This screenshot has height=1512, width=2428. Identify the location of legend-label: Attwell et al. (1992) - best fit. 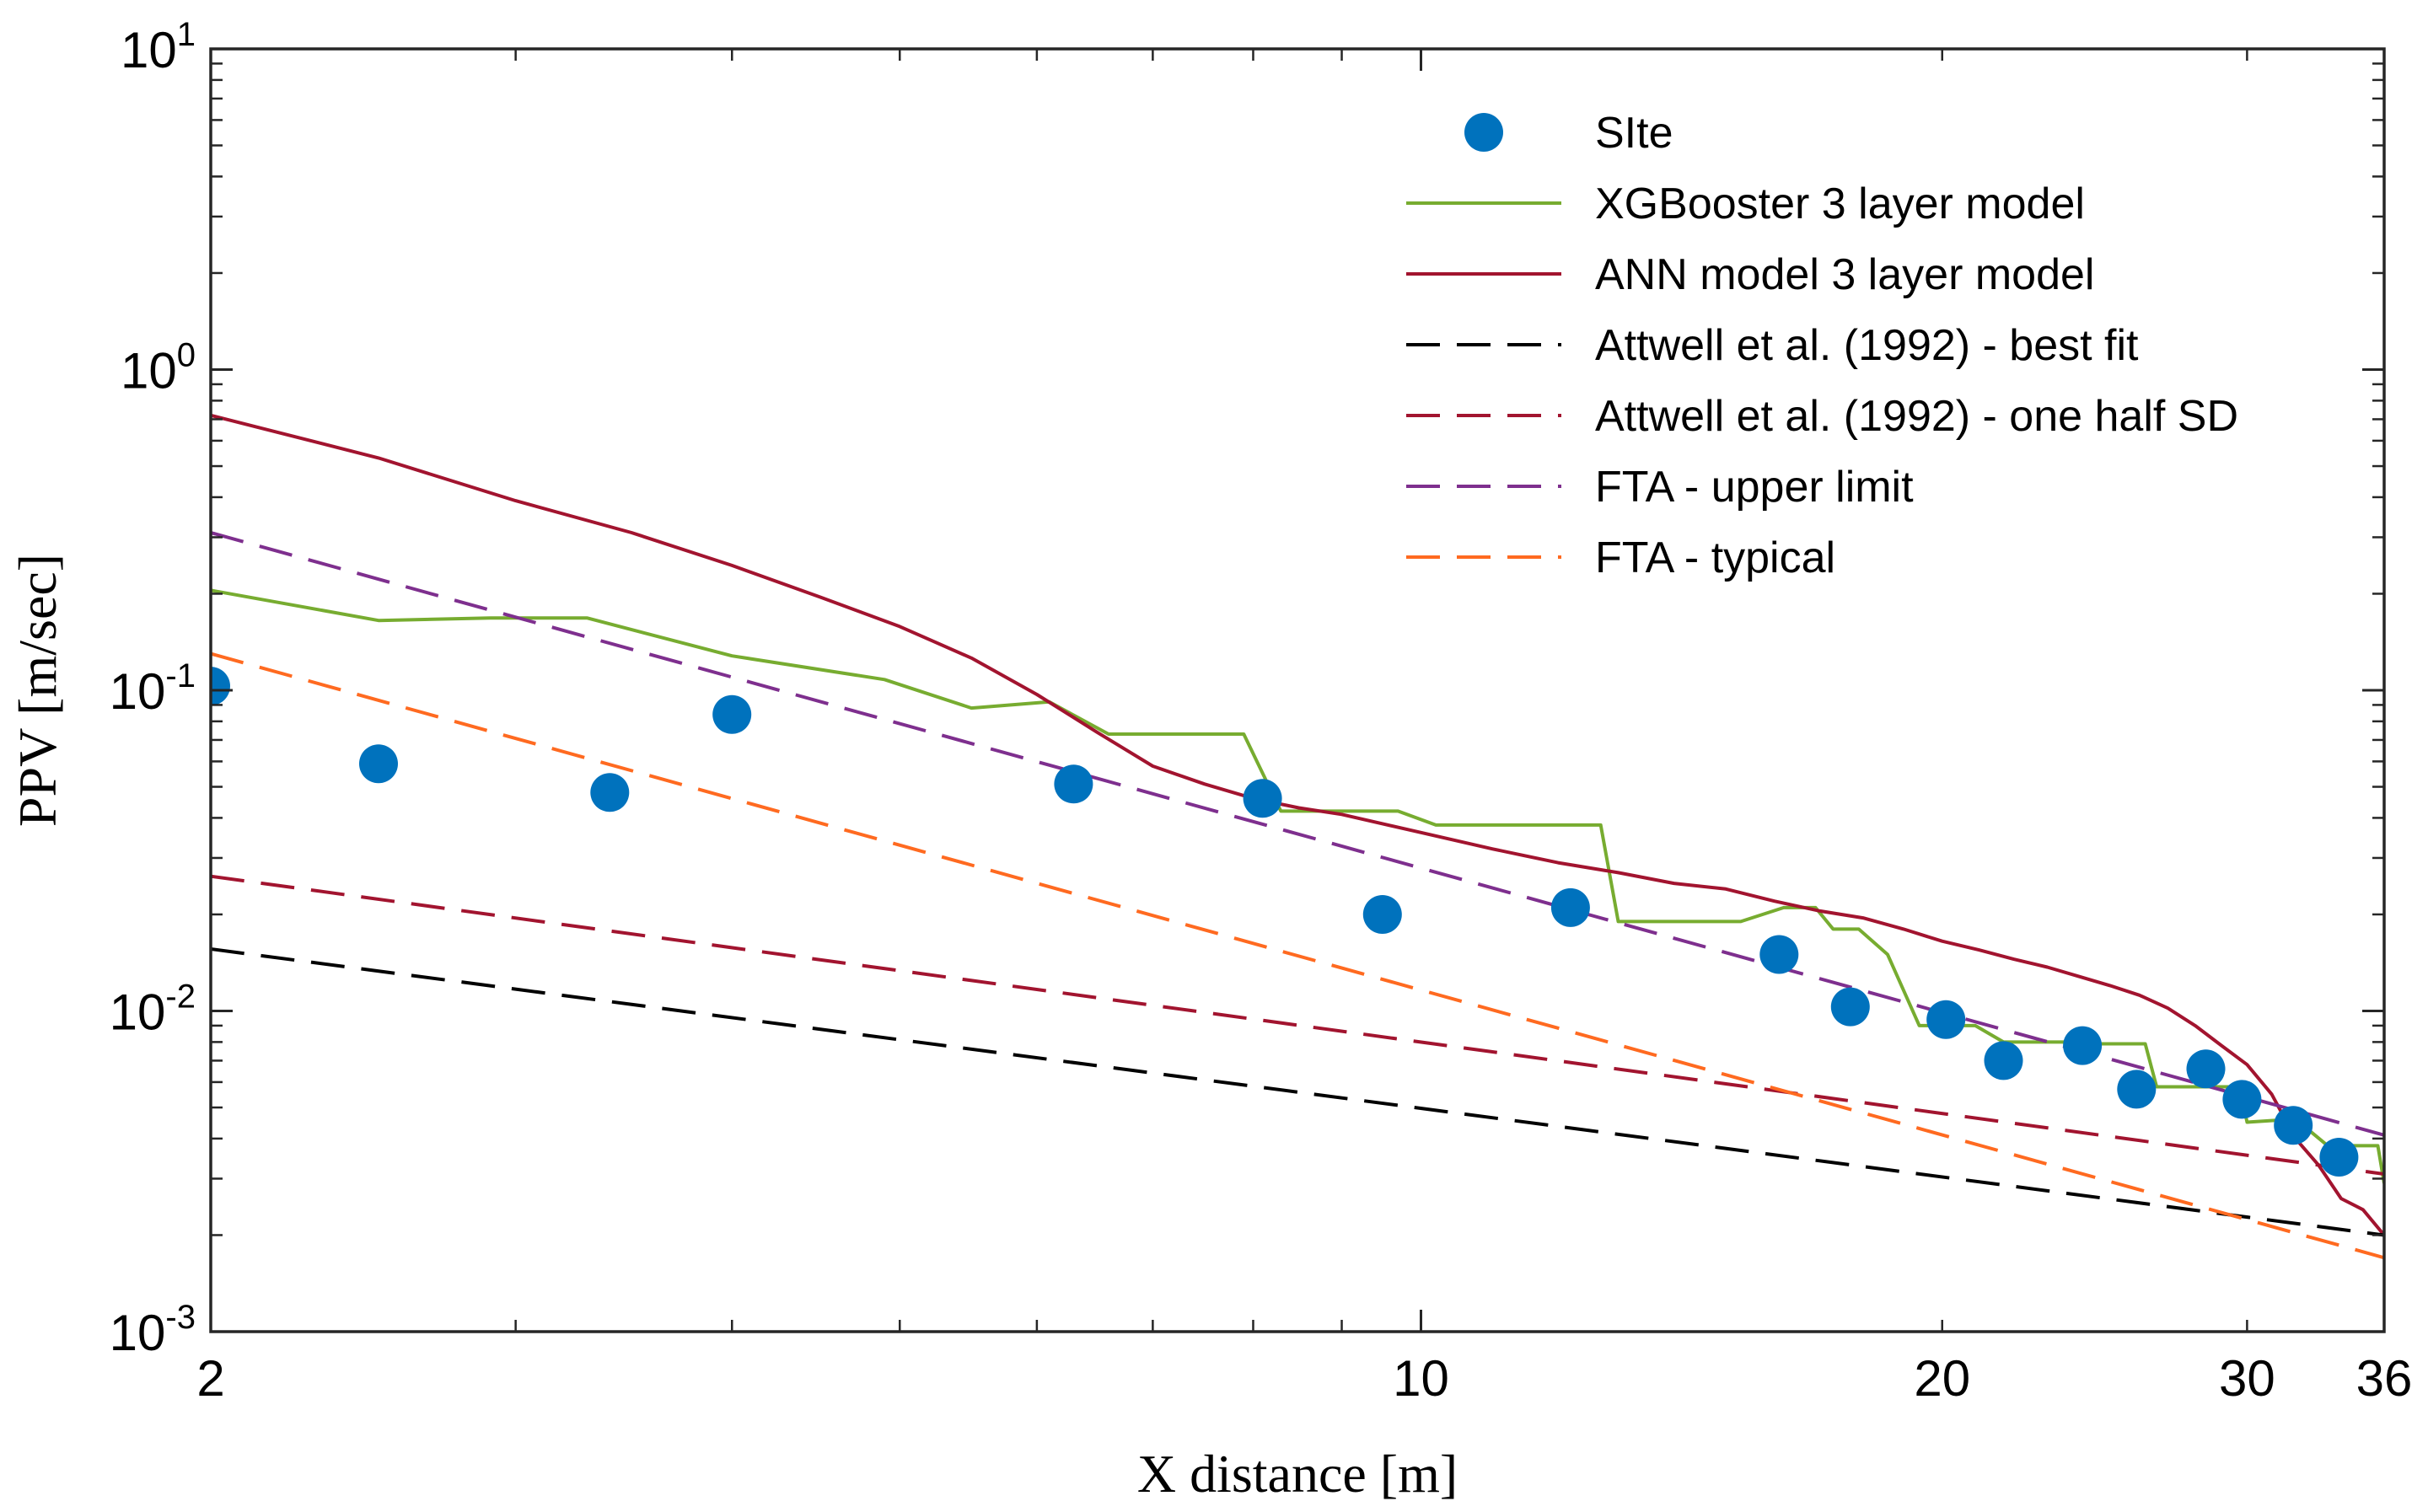
(1867, 345).